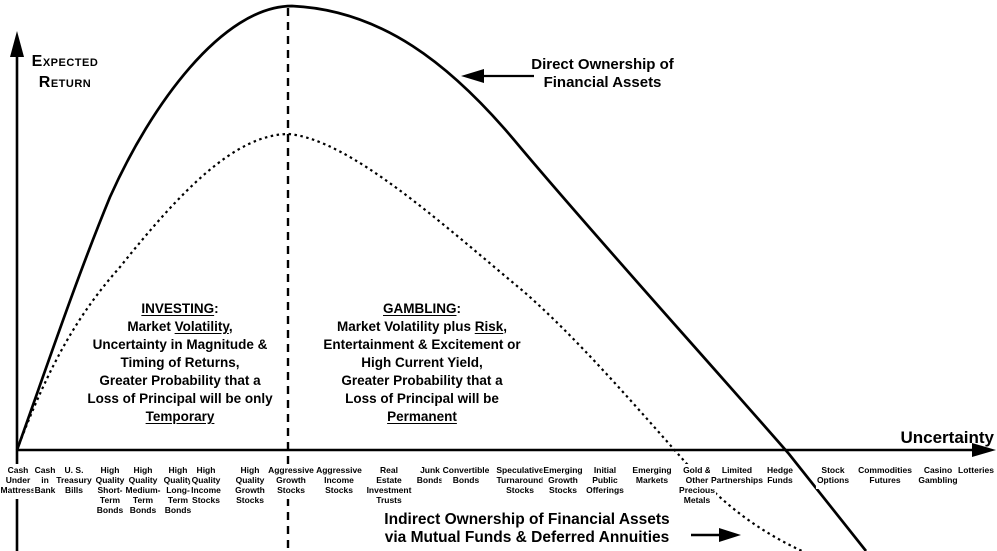  Describe the element at coordinates (938, 476) in the screenshot. I see `x-category-label: Casino Gambling` at that location.